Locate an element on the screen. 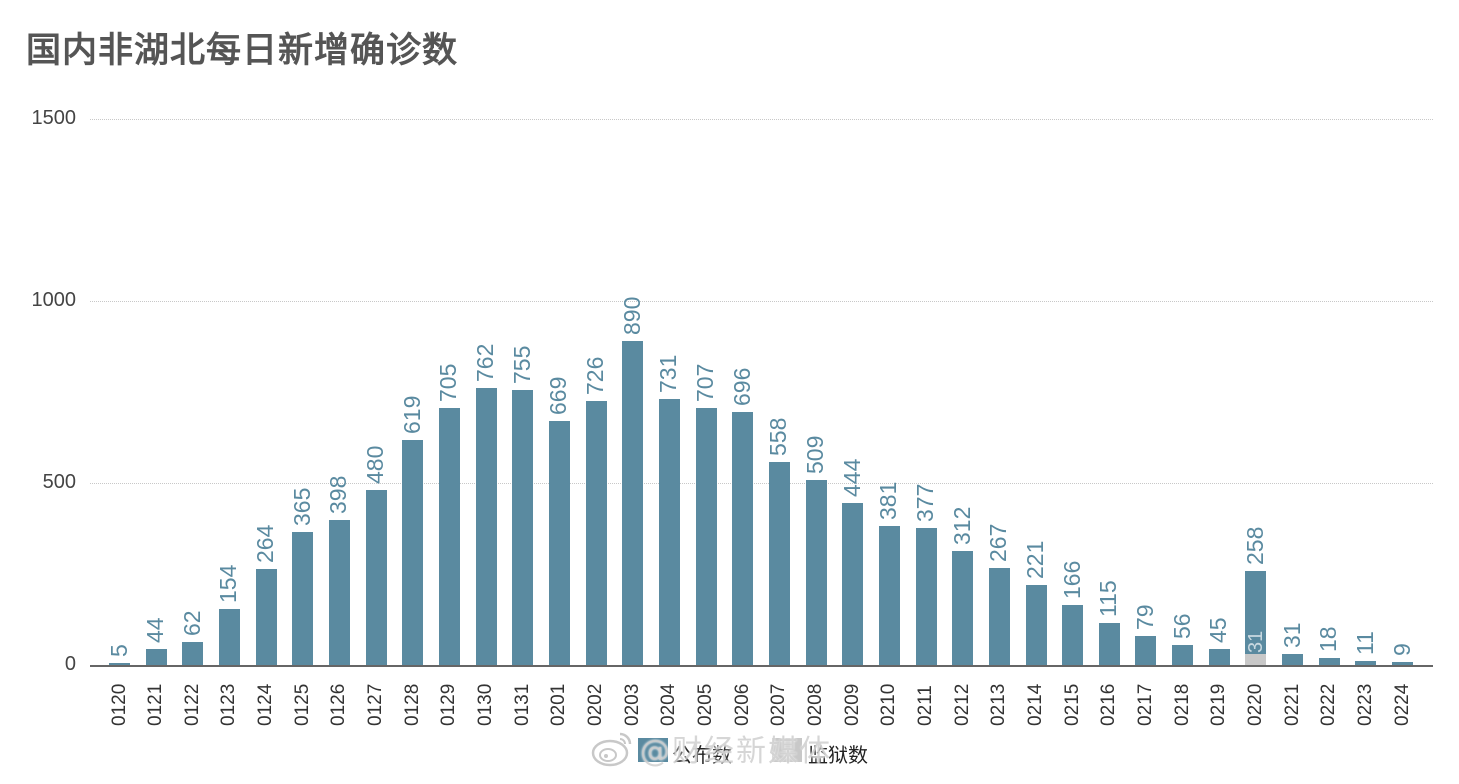 Image resolution: width=1459 pixels, height=784 pixels. x-tick-label-0220: 0220 is located at coordinates (1255, 704).